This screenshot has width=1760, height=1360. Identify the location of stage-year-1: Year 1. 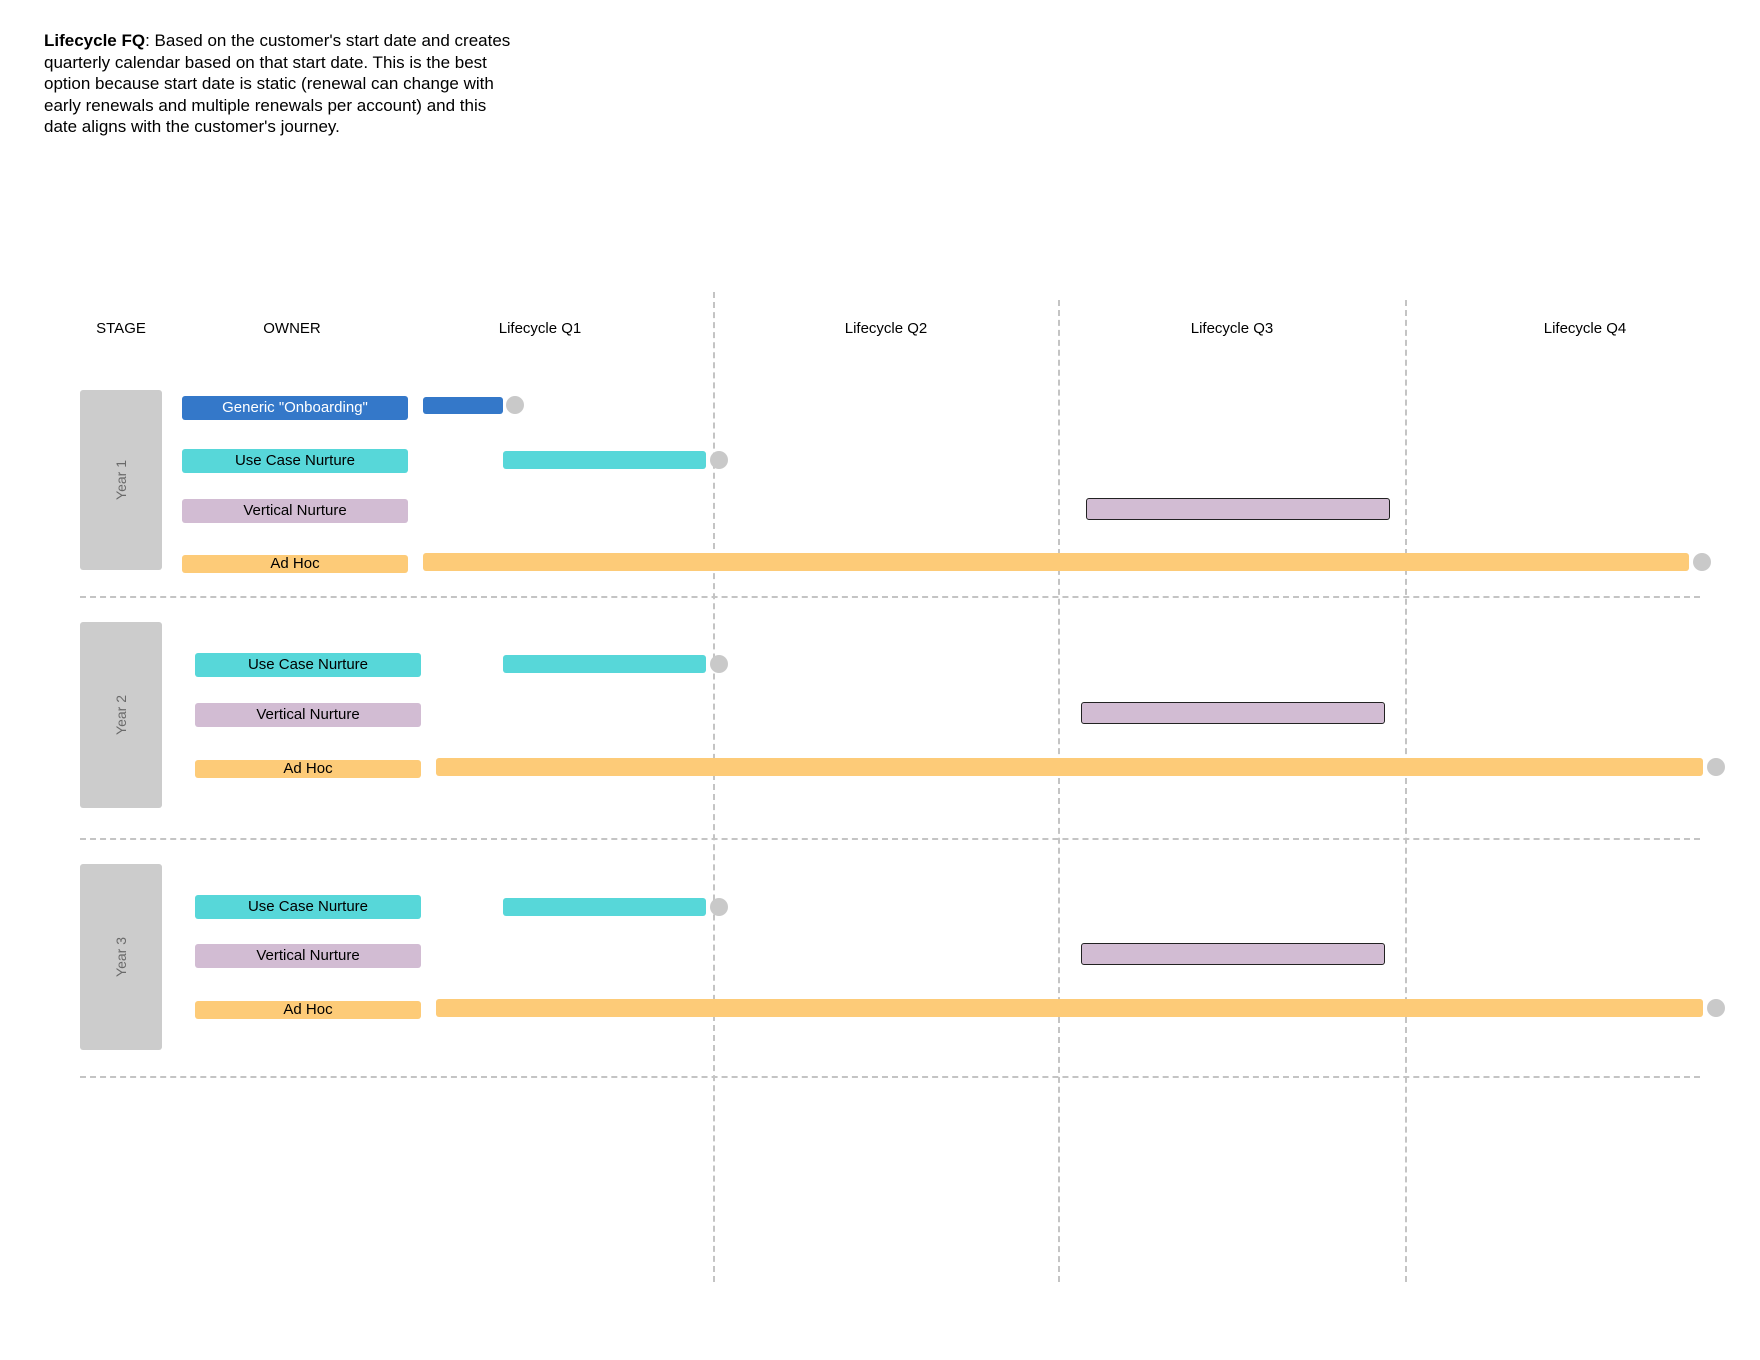
(121, 480).